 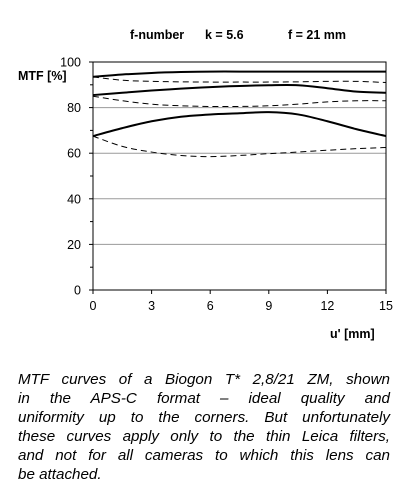 What do you see at coordinates (224, 35) in the screenshot?
I see `fnumber-value: k = 5.6` at bounding box center [224, 35].